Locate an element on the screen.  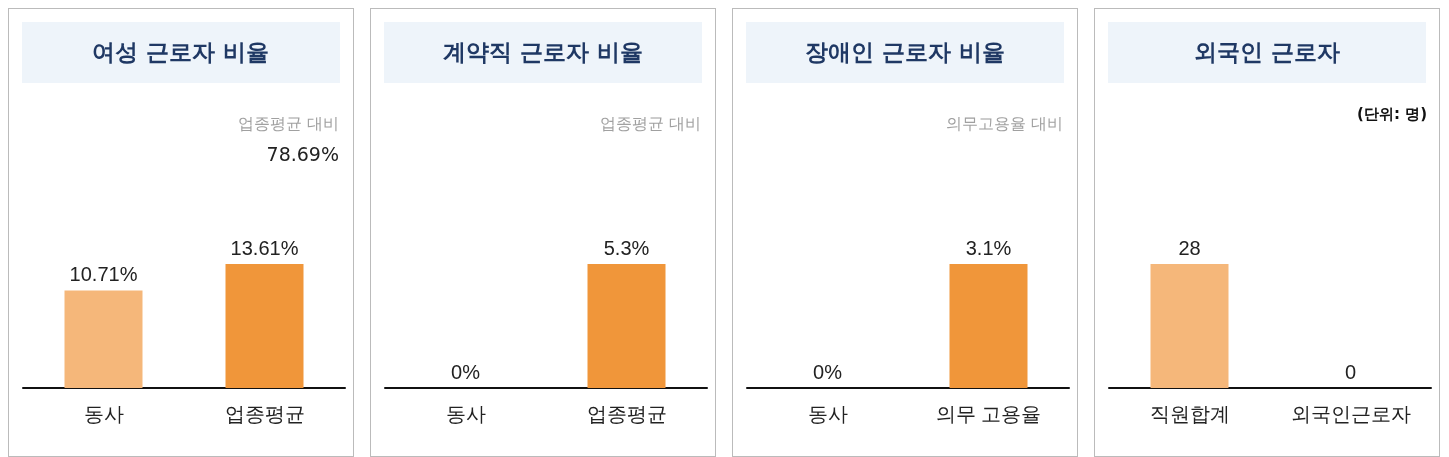
chart-subtitle: (단위: 명) is located at coordinates (1392, 114).